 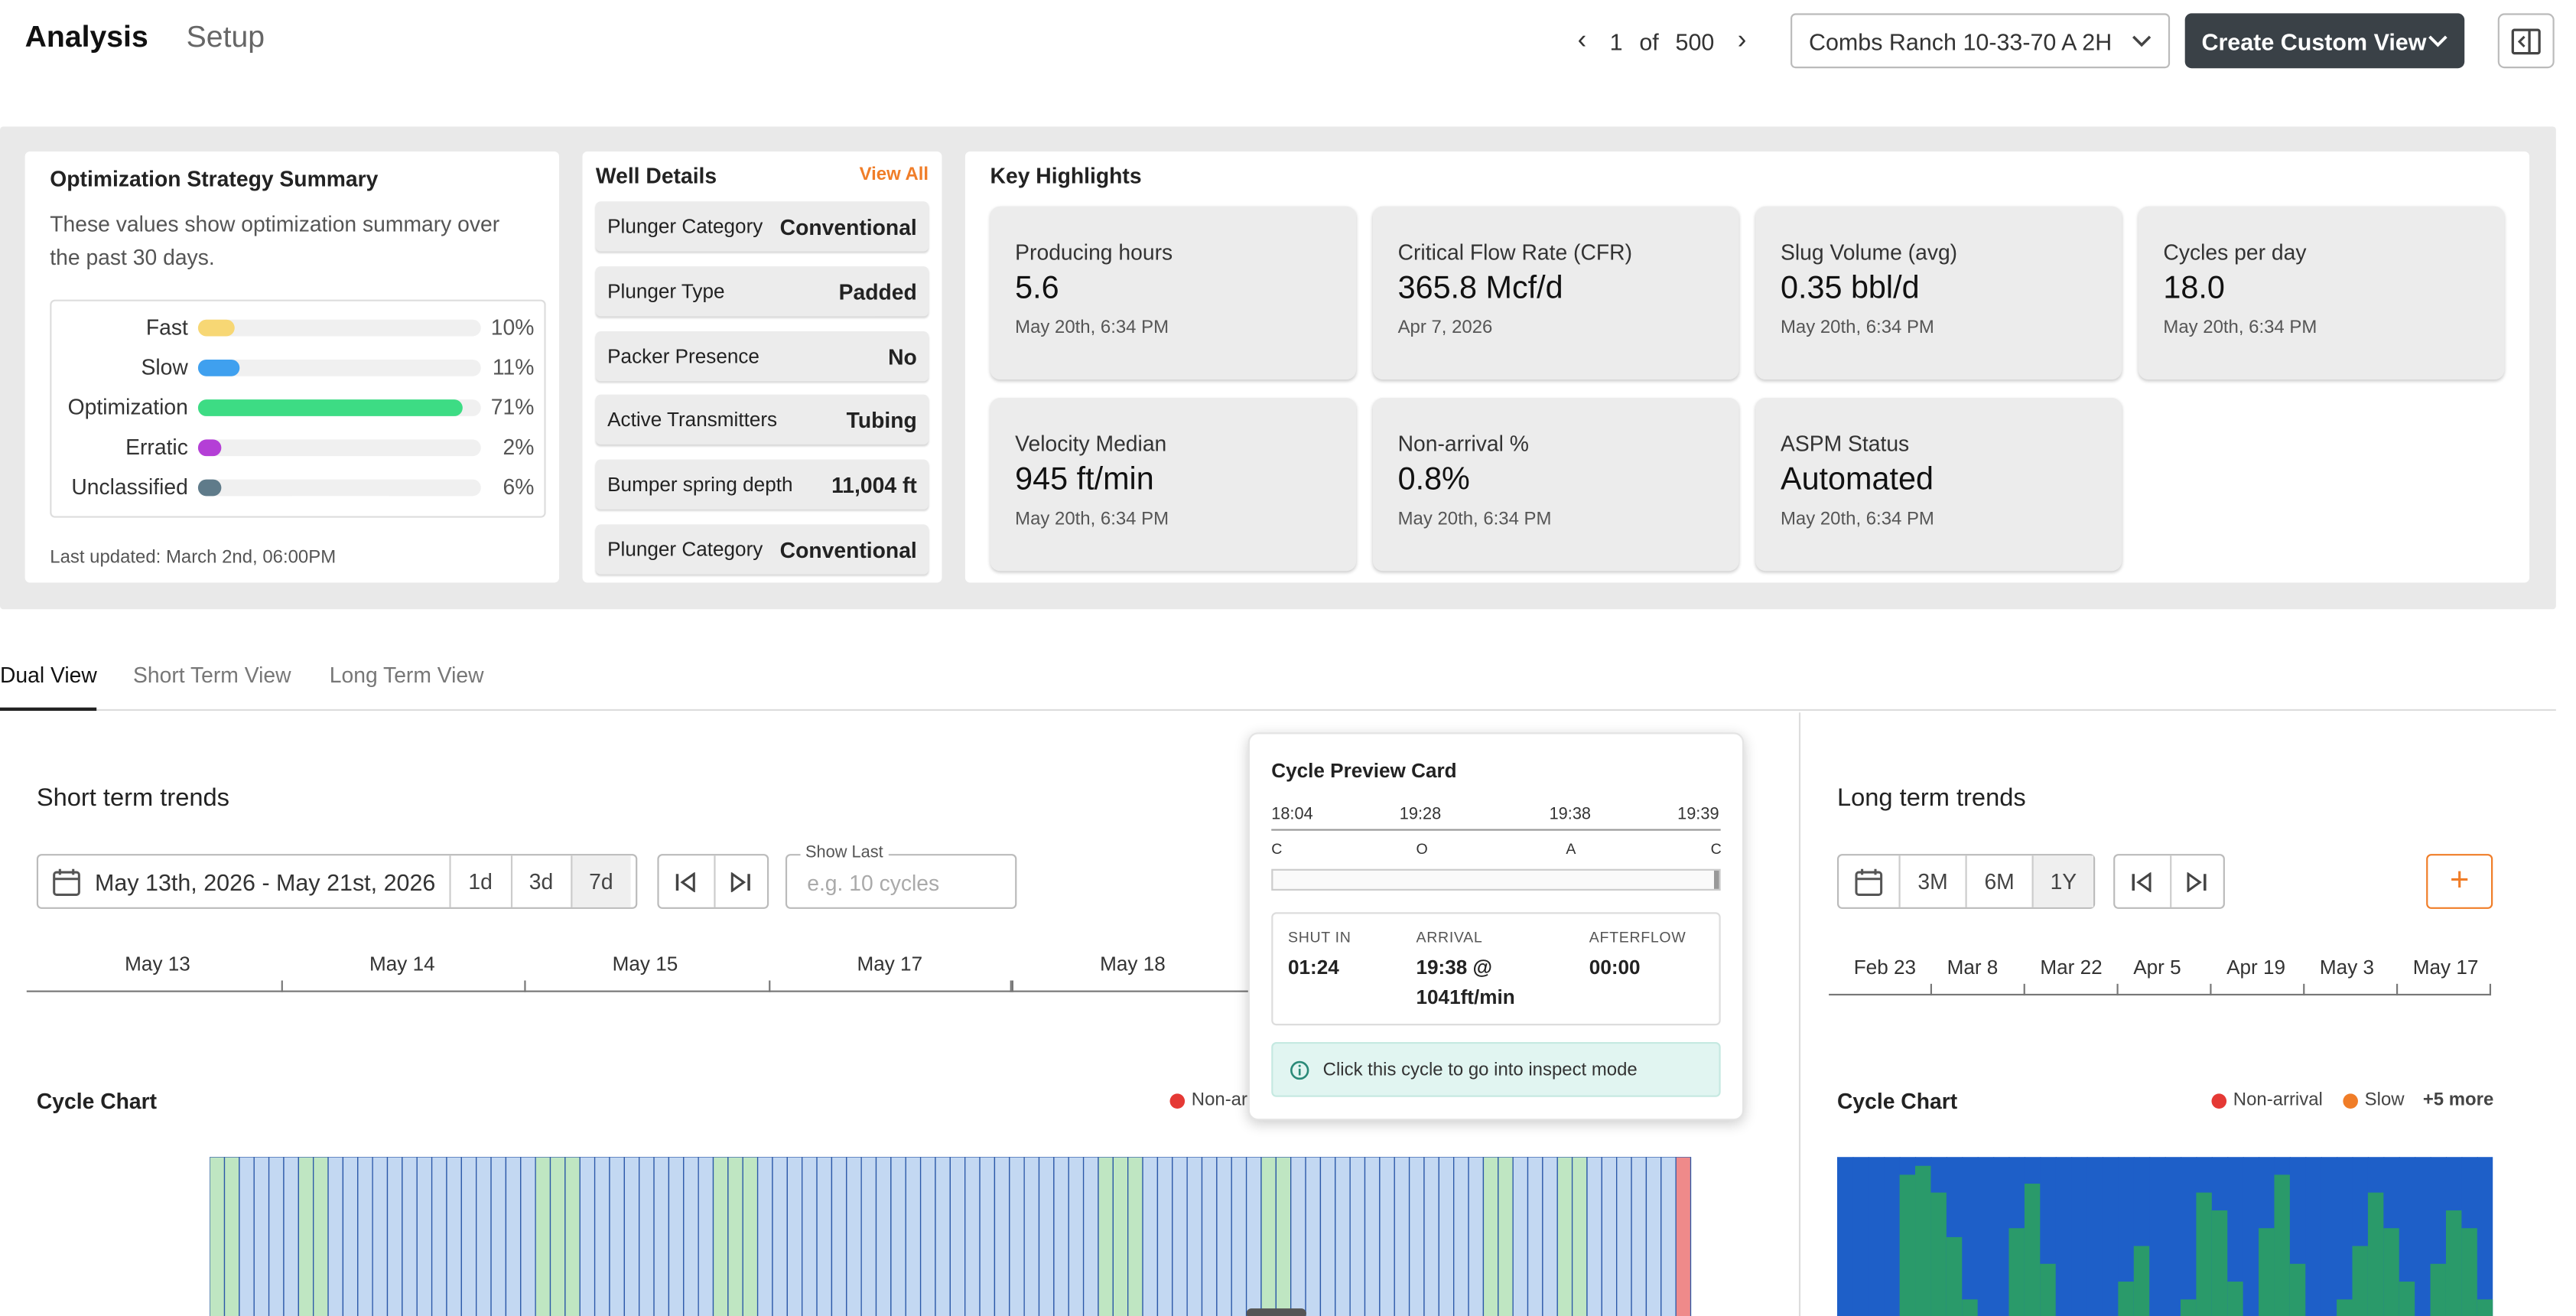 I want to click on date-range-picker: May 13th, 2026 - May 21st, 2026, so click(x=243, y=881).